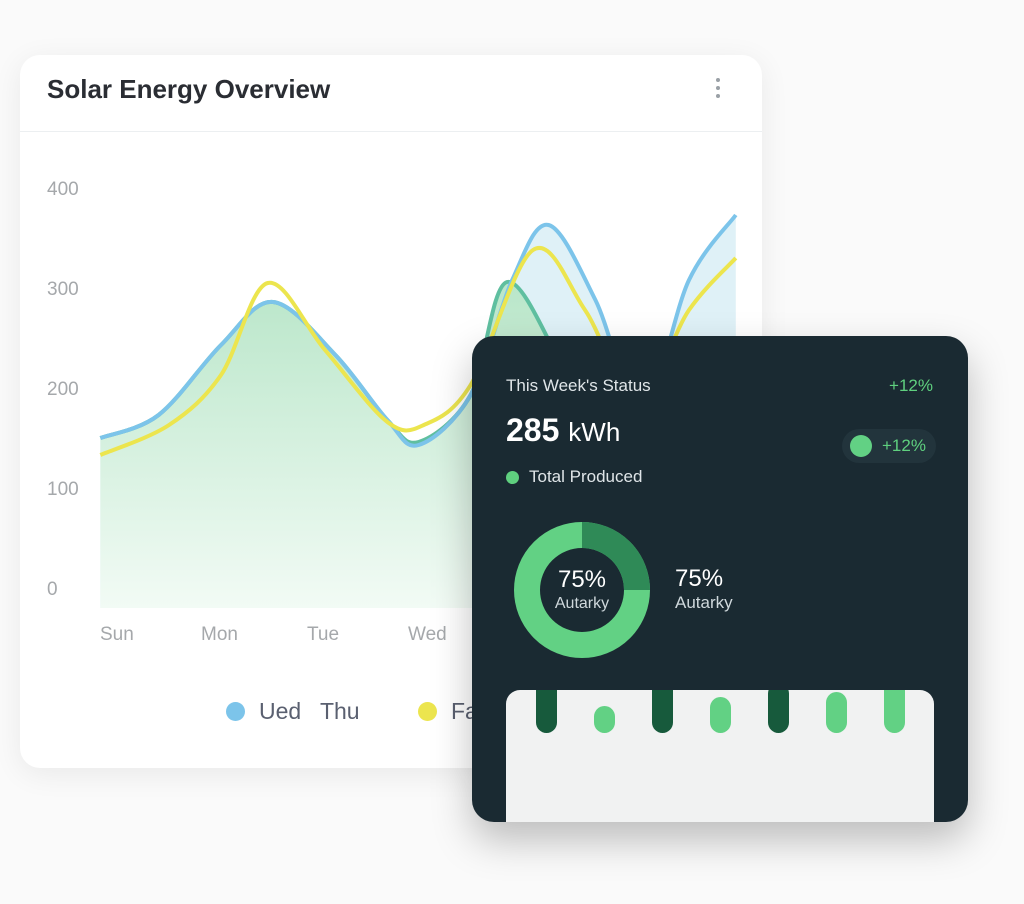 Image resolution: width=1024 pixels, height=904 pixels. Describe the element at coordinates (448, 711) in the screenshot. I see `legend-item-yellow: Fa` at that location.